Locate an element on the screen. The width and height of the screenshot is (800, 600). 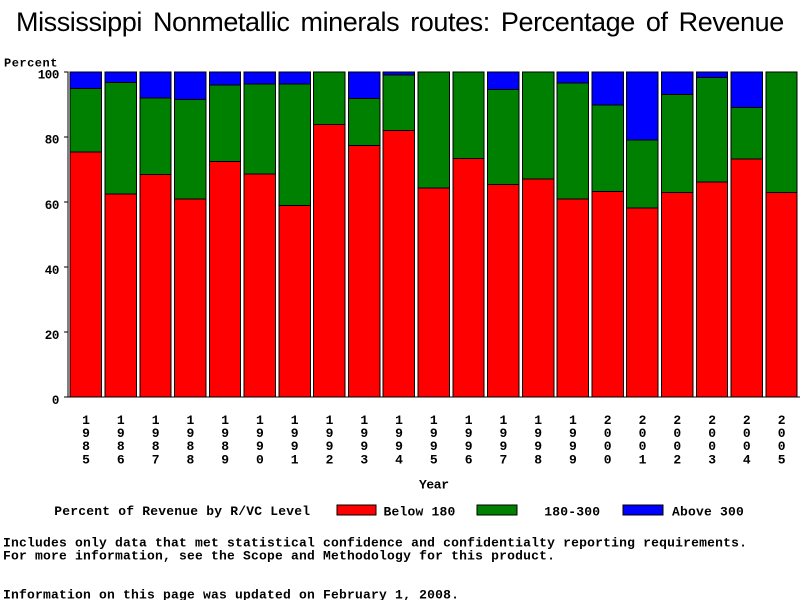
svg-text: 80 is located at coordinates (52, 141).